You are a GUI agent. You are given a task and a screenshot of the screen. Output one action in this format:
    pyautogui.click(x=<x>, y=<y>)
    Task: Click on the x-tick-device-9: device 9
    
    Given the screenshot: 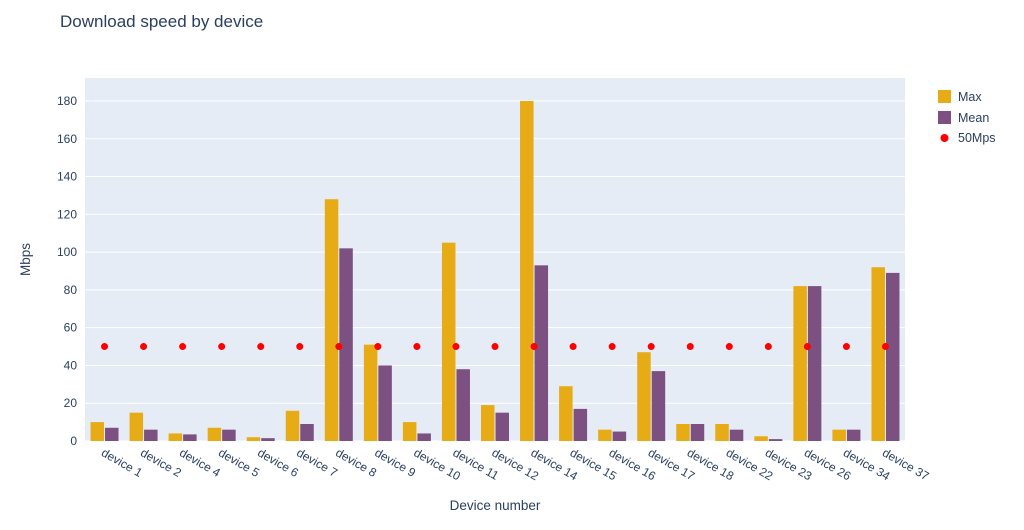 What is the action you would take?
    pyautogui.click(x=395, y=462)
    